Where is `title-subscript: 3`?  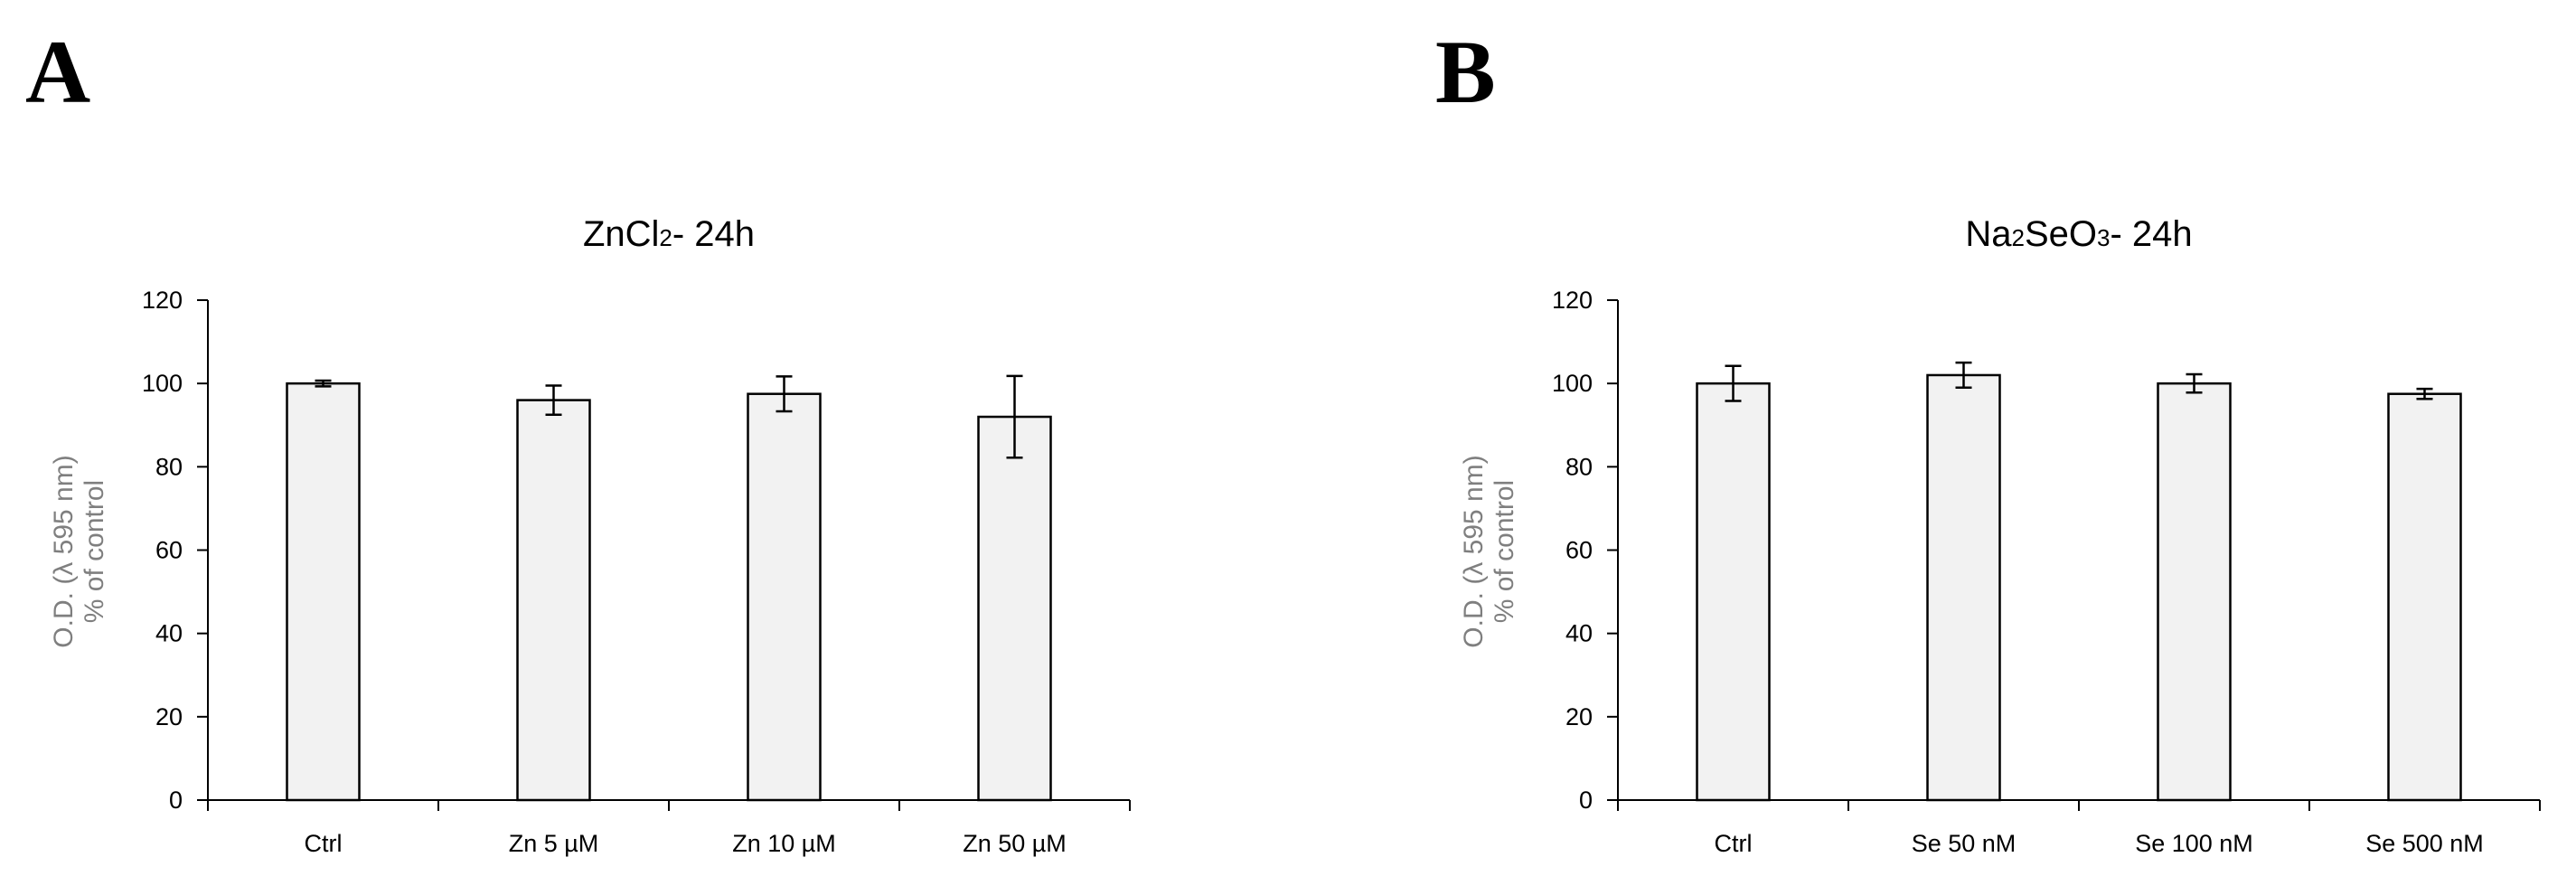
title-subscript: 3 is located at coordinates (2103, 238).